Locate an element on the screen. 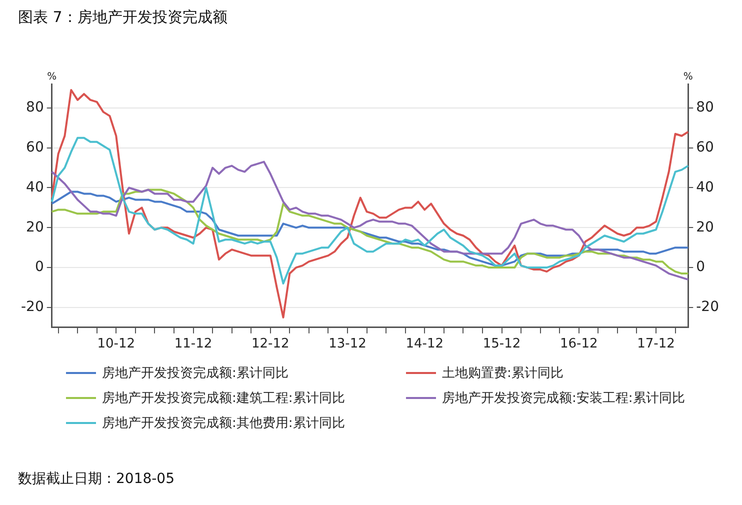 The image size is (742, 505). chart-title: 图表 7：房地产开发投资完成额 is located at coordinates (123, 17).